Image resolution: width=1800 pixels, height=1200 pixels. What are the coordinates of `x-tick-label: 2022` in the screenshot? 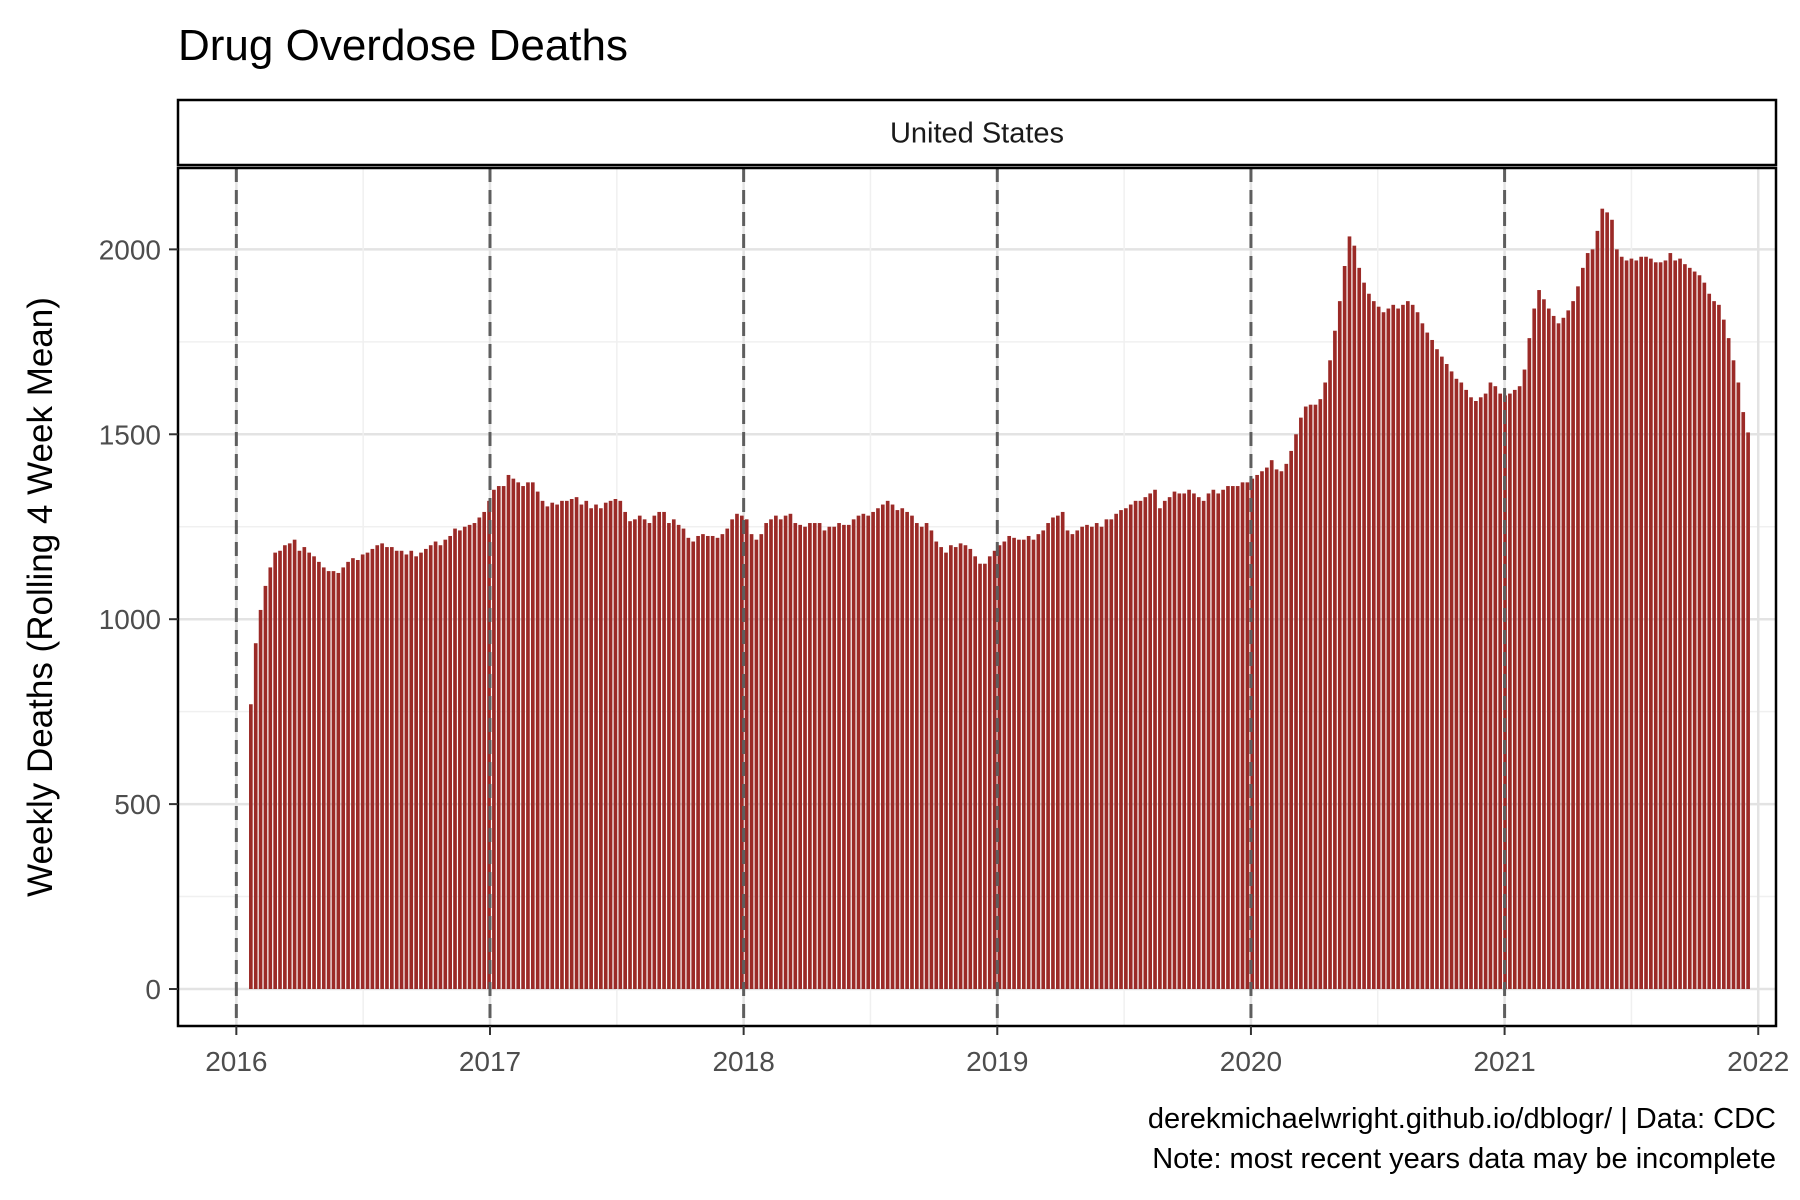 It's located at (1758, 1061).